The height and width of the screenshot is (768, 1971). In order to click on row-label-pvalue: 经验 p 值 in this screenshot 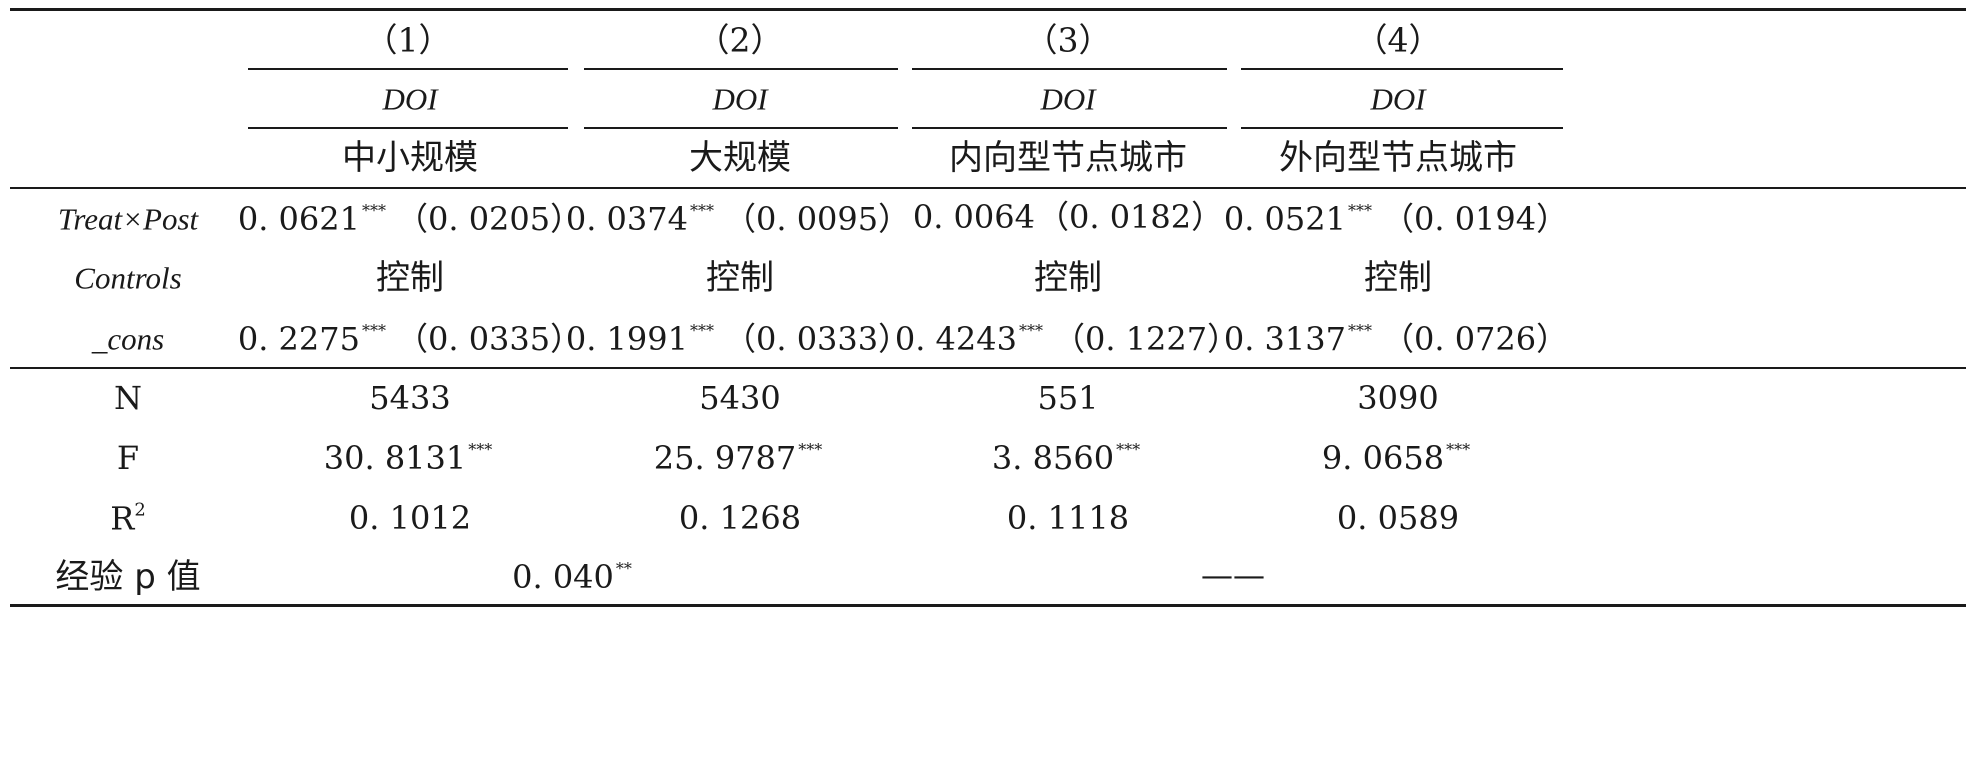, I will do `click(128, 577)`.